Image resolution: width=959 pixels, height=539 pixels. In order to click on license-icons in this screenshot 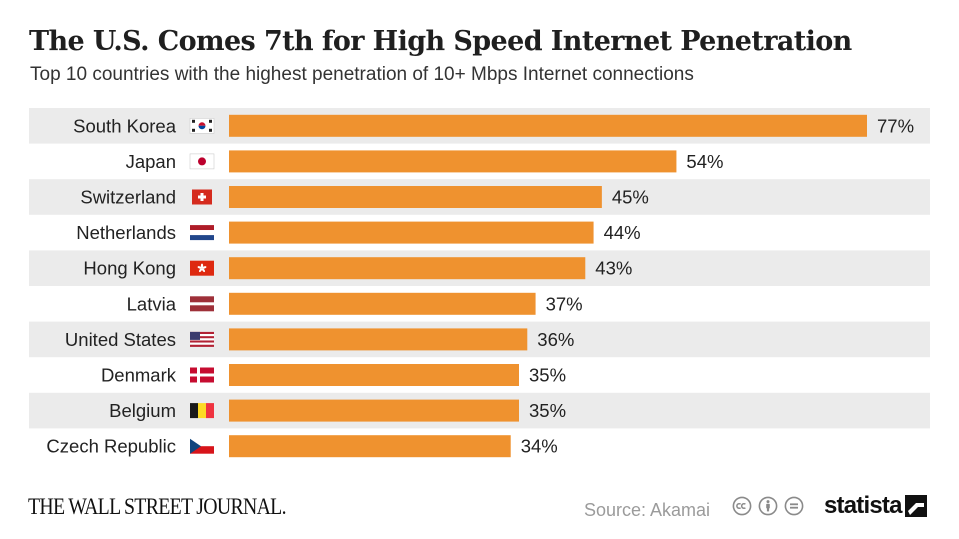, I will do `click(768, 506)`.